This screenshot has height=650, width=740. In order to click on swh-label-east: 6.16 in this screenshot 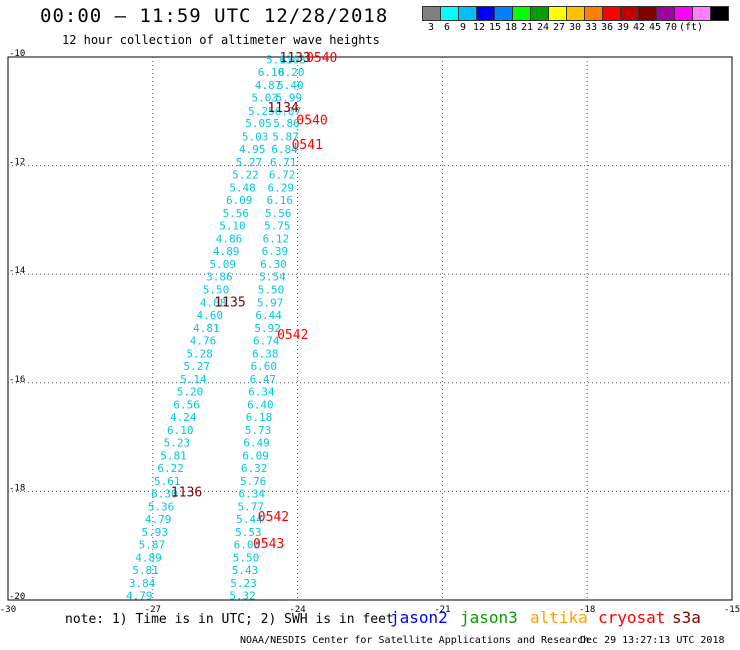, I will do `click(279, 200)`.